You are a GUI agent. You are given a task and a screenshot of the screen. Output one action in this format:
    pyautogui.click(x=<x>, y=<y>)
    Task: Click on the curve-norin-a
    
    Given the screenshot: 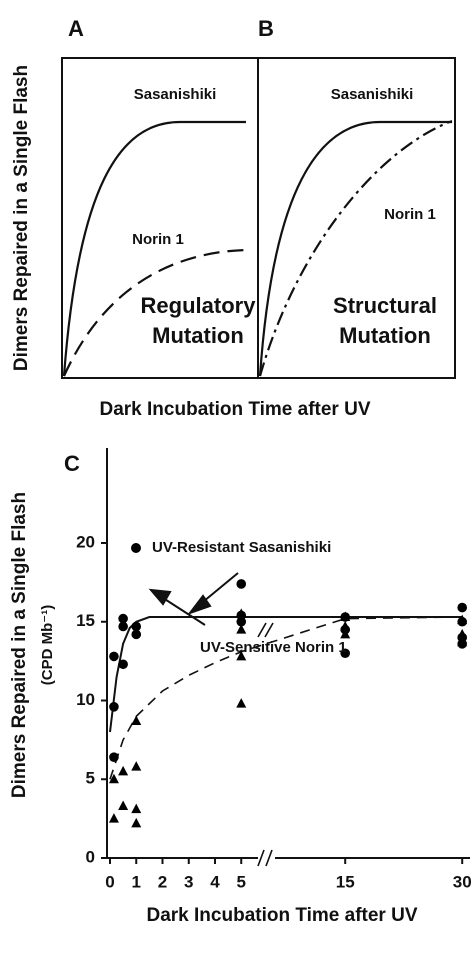 What is the action you would take?
    pyautogui.click(x=154, y=312)
    